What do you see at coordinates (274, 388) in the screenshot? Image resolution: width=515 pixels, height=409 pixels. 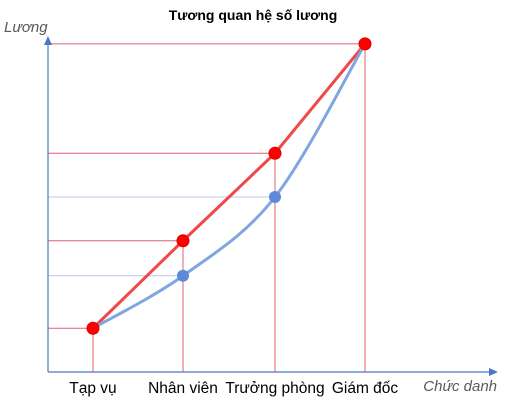 I see `x-tick-label: Trưởng phòng` at bounding box center [274, 388].